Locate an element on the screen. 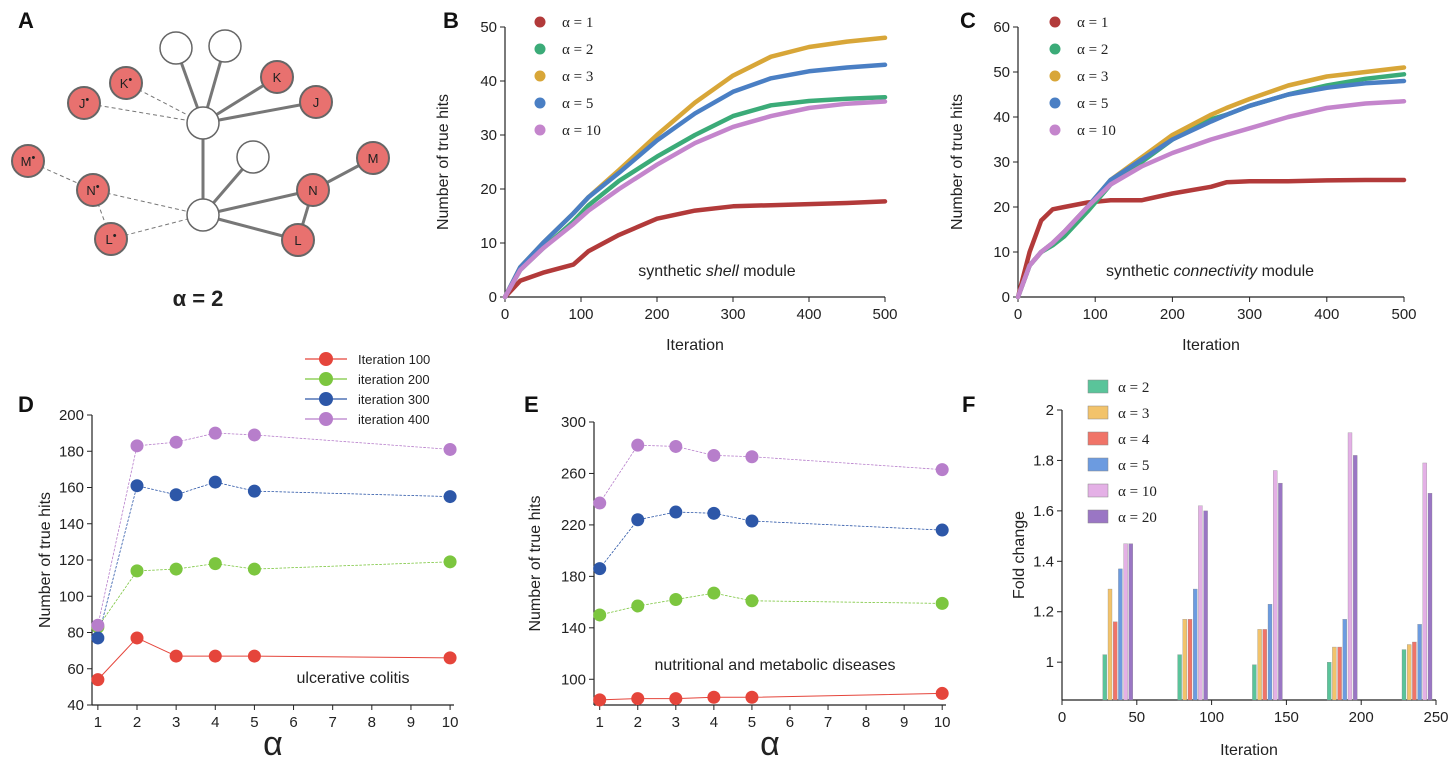 The height and width of the screenshot is (761, 1456). chart-annotation: ulcerative colitis is located at coordinates (353, 678).